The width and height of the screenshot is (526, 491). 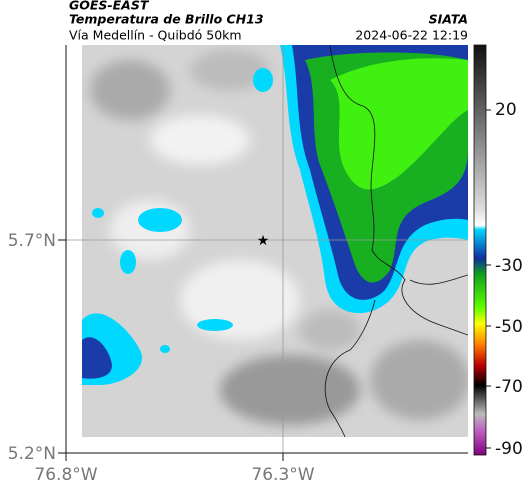 I want to click on datetime: 2024-06-22 12:19, so click(x=411, y=35).